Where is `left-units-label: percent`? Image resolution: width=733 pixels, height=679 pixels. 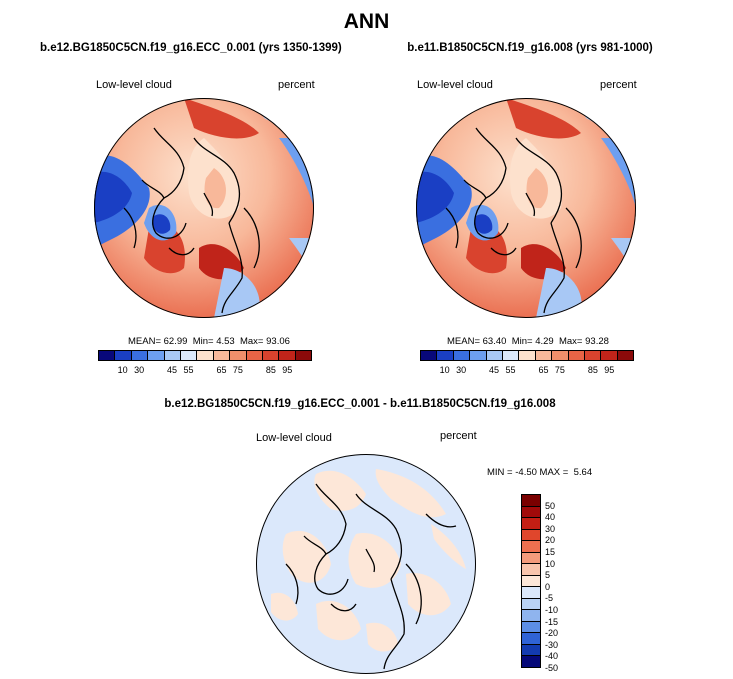
left-units-label: percent is located at coordinates (296, 85).